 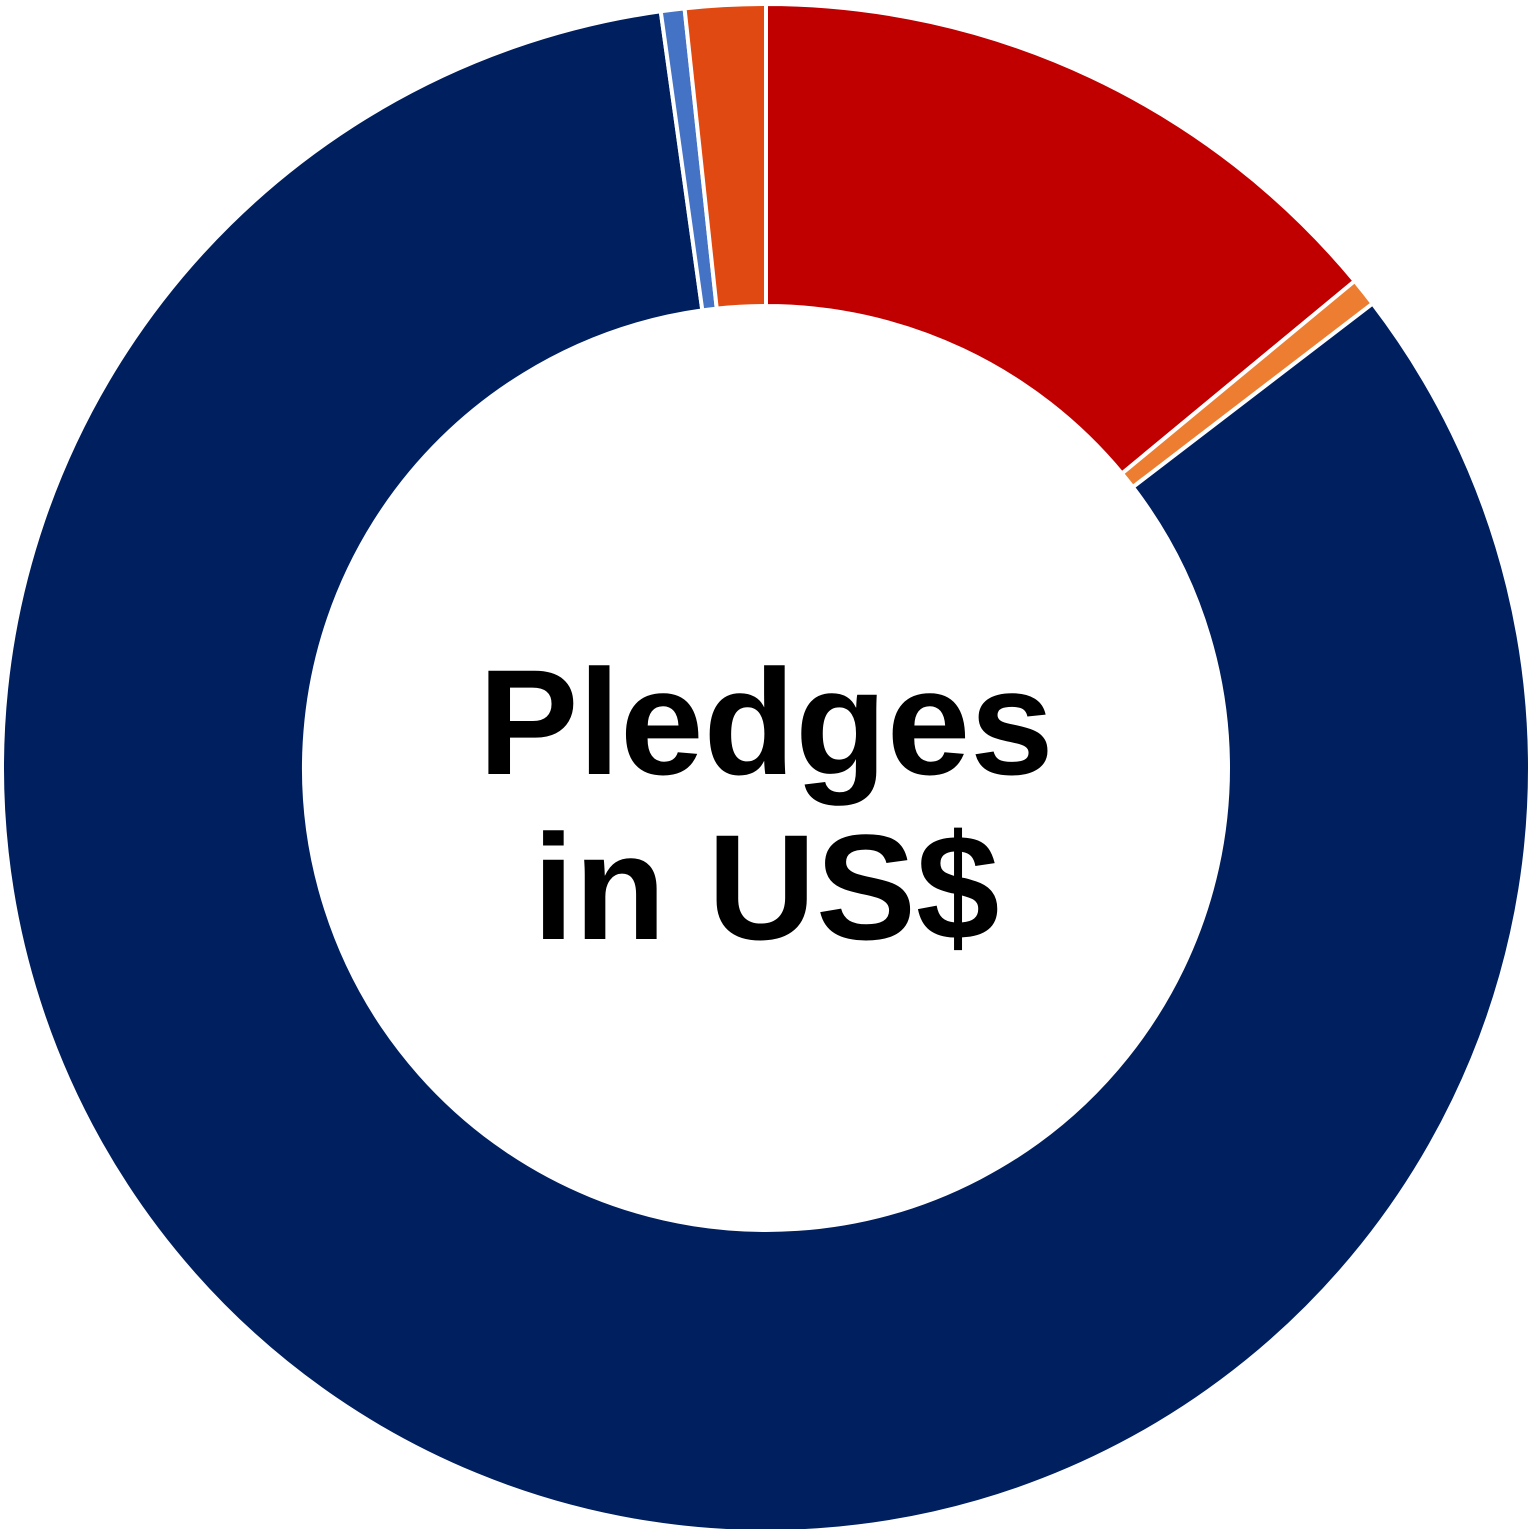 I want to click on center-label: Pledges in US$, so click(x=766, y=805).